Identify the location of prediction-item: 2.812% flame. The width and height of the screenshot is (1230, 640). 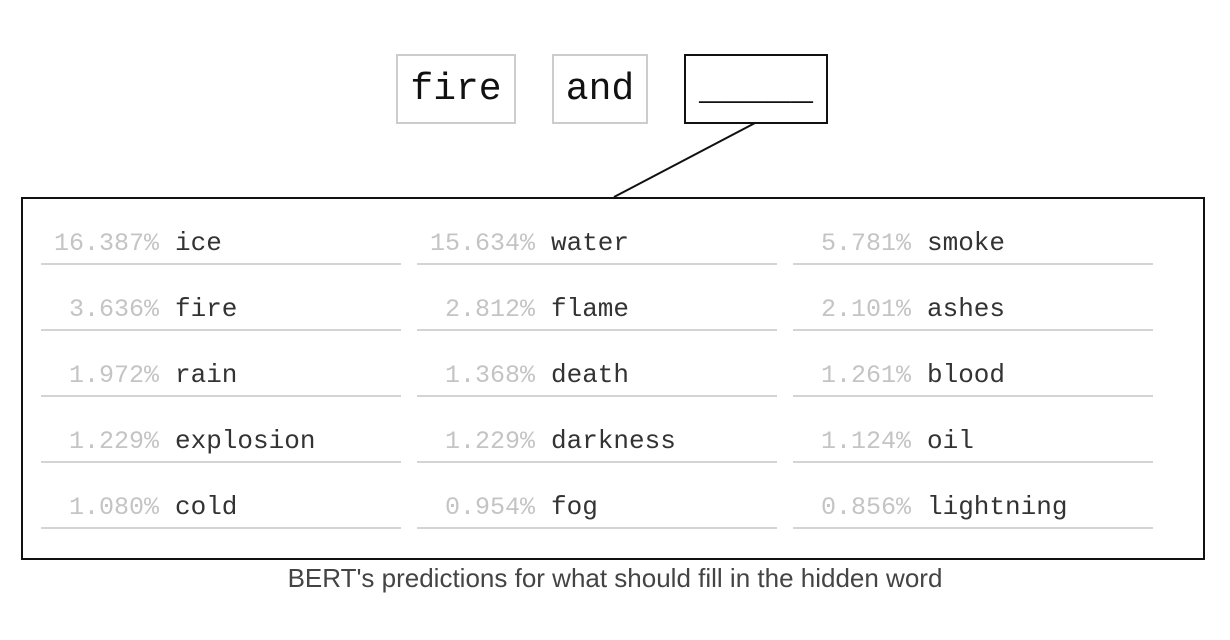
(597, 298).